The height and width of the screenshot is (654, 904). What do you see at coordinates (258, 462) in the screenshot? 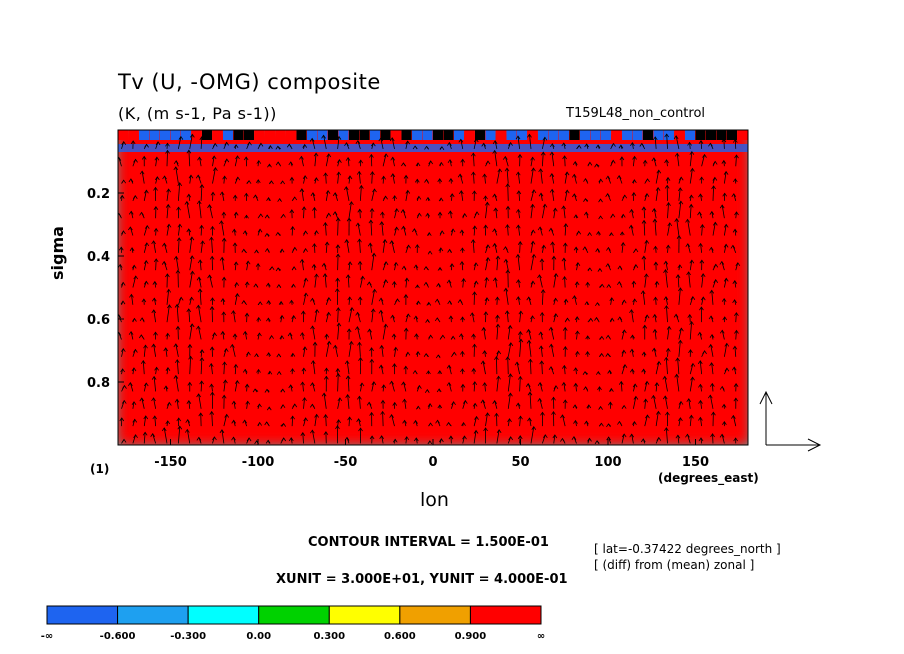
I see `x-tick-label: -100` at bounding box center [258, 462].